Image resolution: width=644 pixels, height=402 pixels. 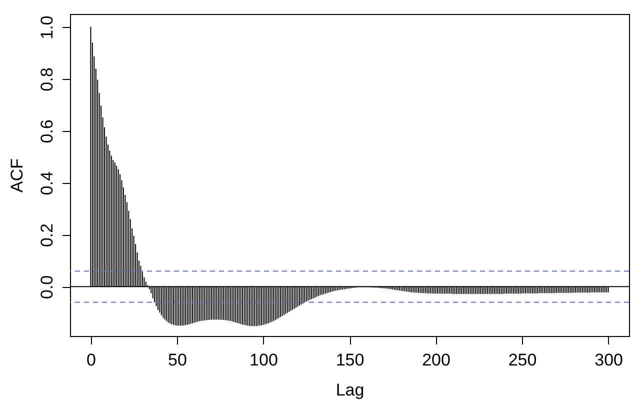 What do you see at coordinates (608, 360) in the screenshot?
I see `x-tick-label: 300` at bounding box center [608, 360].